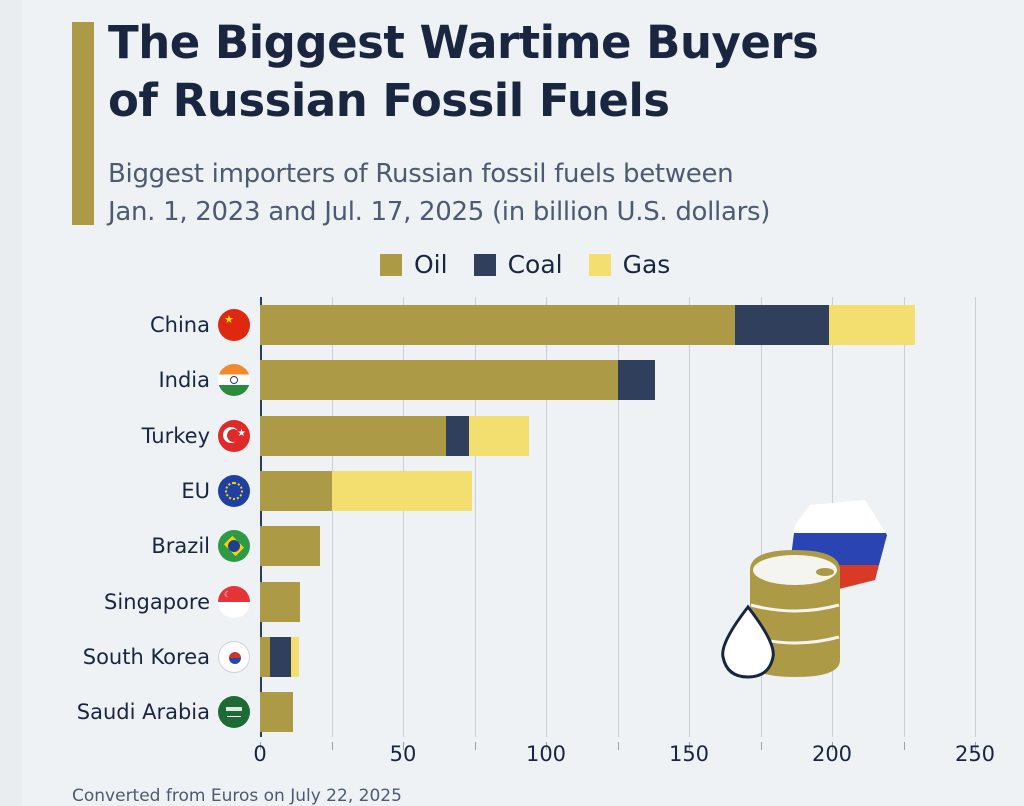  Describe the element at coordinates (261, 517) in the screenshot. I see `y-axis-line` at that location.